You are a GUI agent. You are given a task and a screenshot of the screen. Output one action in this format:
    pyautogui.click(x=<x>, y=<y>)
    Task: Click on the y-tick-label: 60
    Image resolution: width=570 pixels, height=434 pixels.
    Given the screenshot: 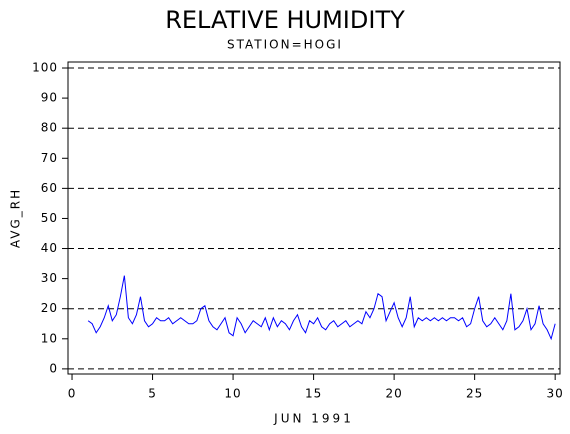 What is the action you would take?
    pyautogui.click(x=49, y=188)
    